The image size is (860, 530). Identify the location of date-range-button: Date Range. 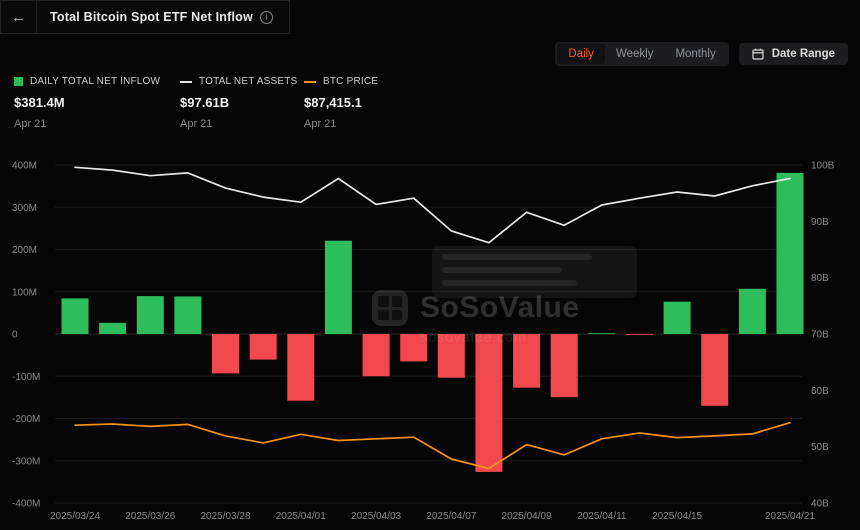
(793, 54).